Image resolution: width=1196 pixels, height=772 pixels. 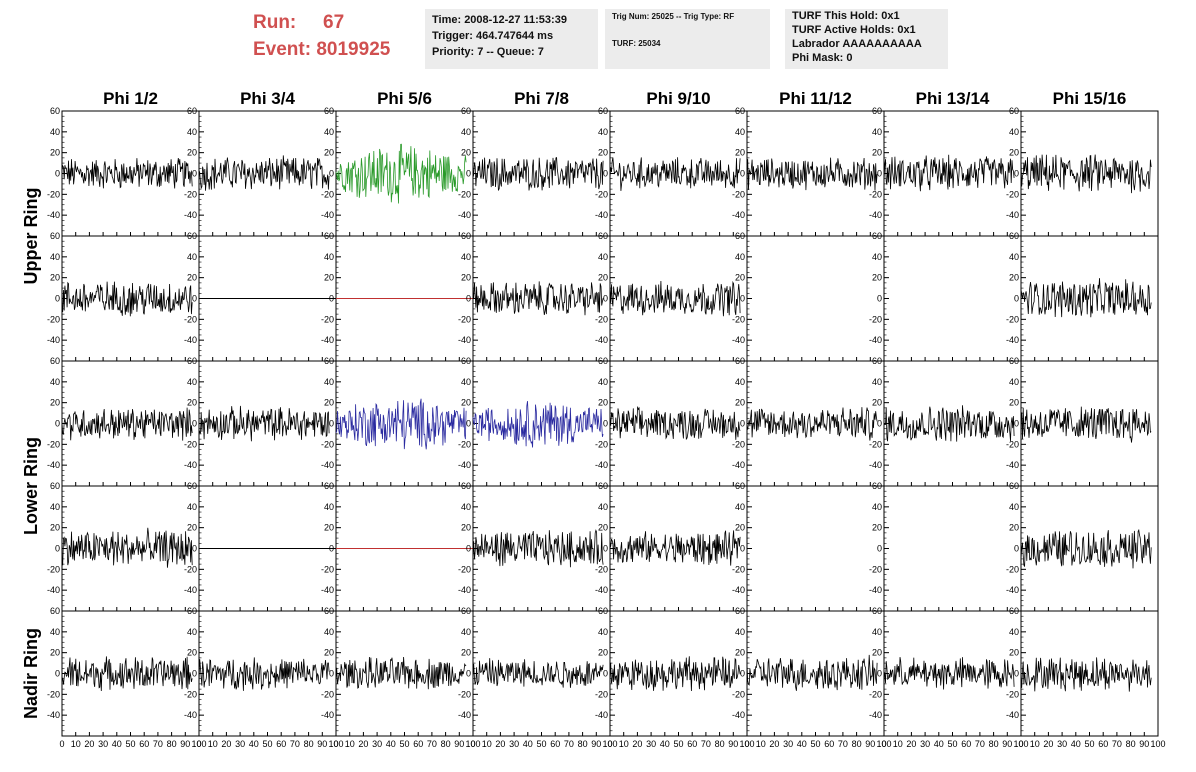 What do you see at coordinates (185, 744) in the screenshot?
I see `x-tick-label: 90` at bounding box center [185, 744].